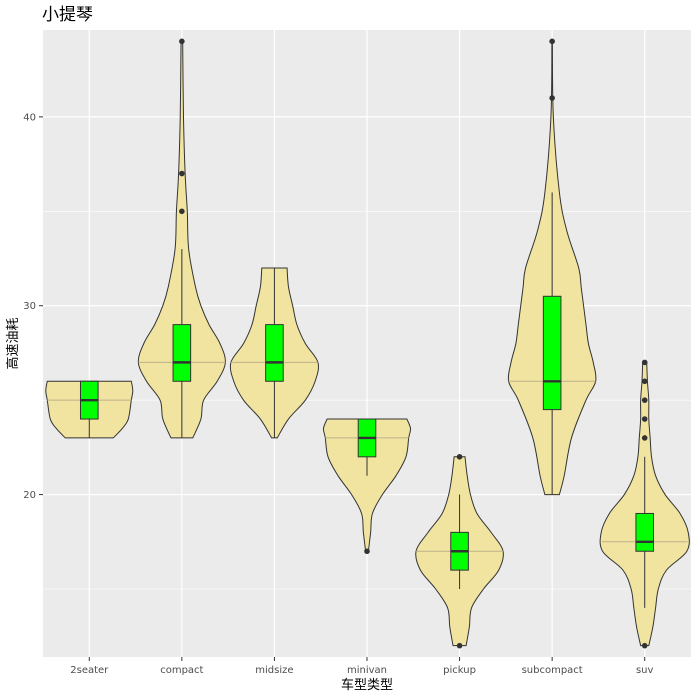  What do you see at coordinates (552, 267) in the screenshot?
I see `violin-group-subcompact` at bounding box center [552, 267].